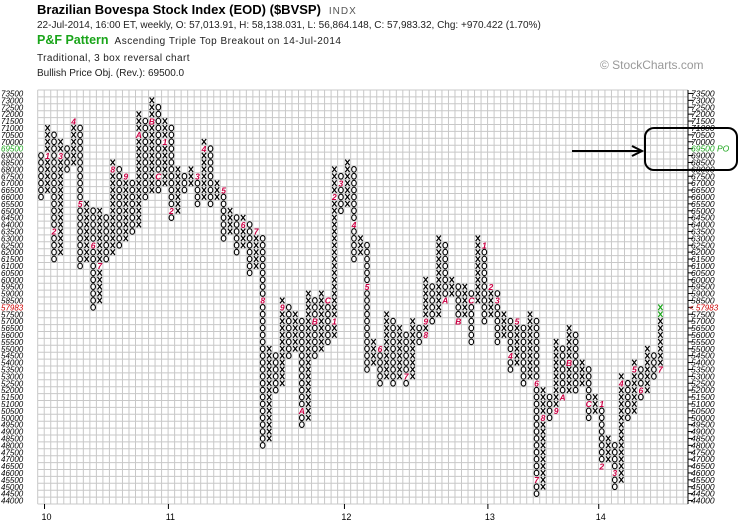  I want to click on x-axis-year-label: 13, so click(490, 517).